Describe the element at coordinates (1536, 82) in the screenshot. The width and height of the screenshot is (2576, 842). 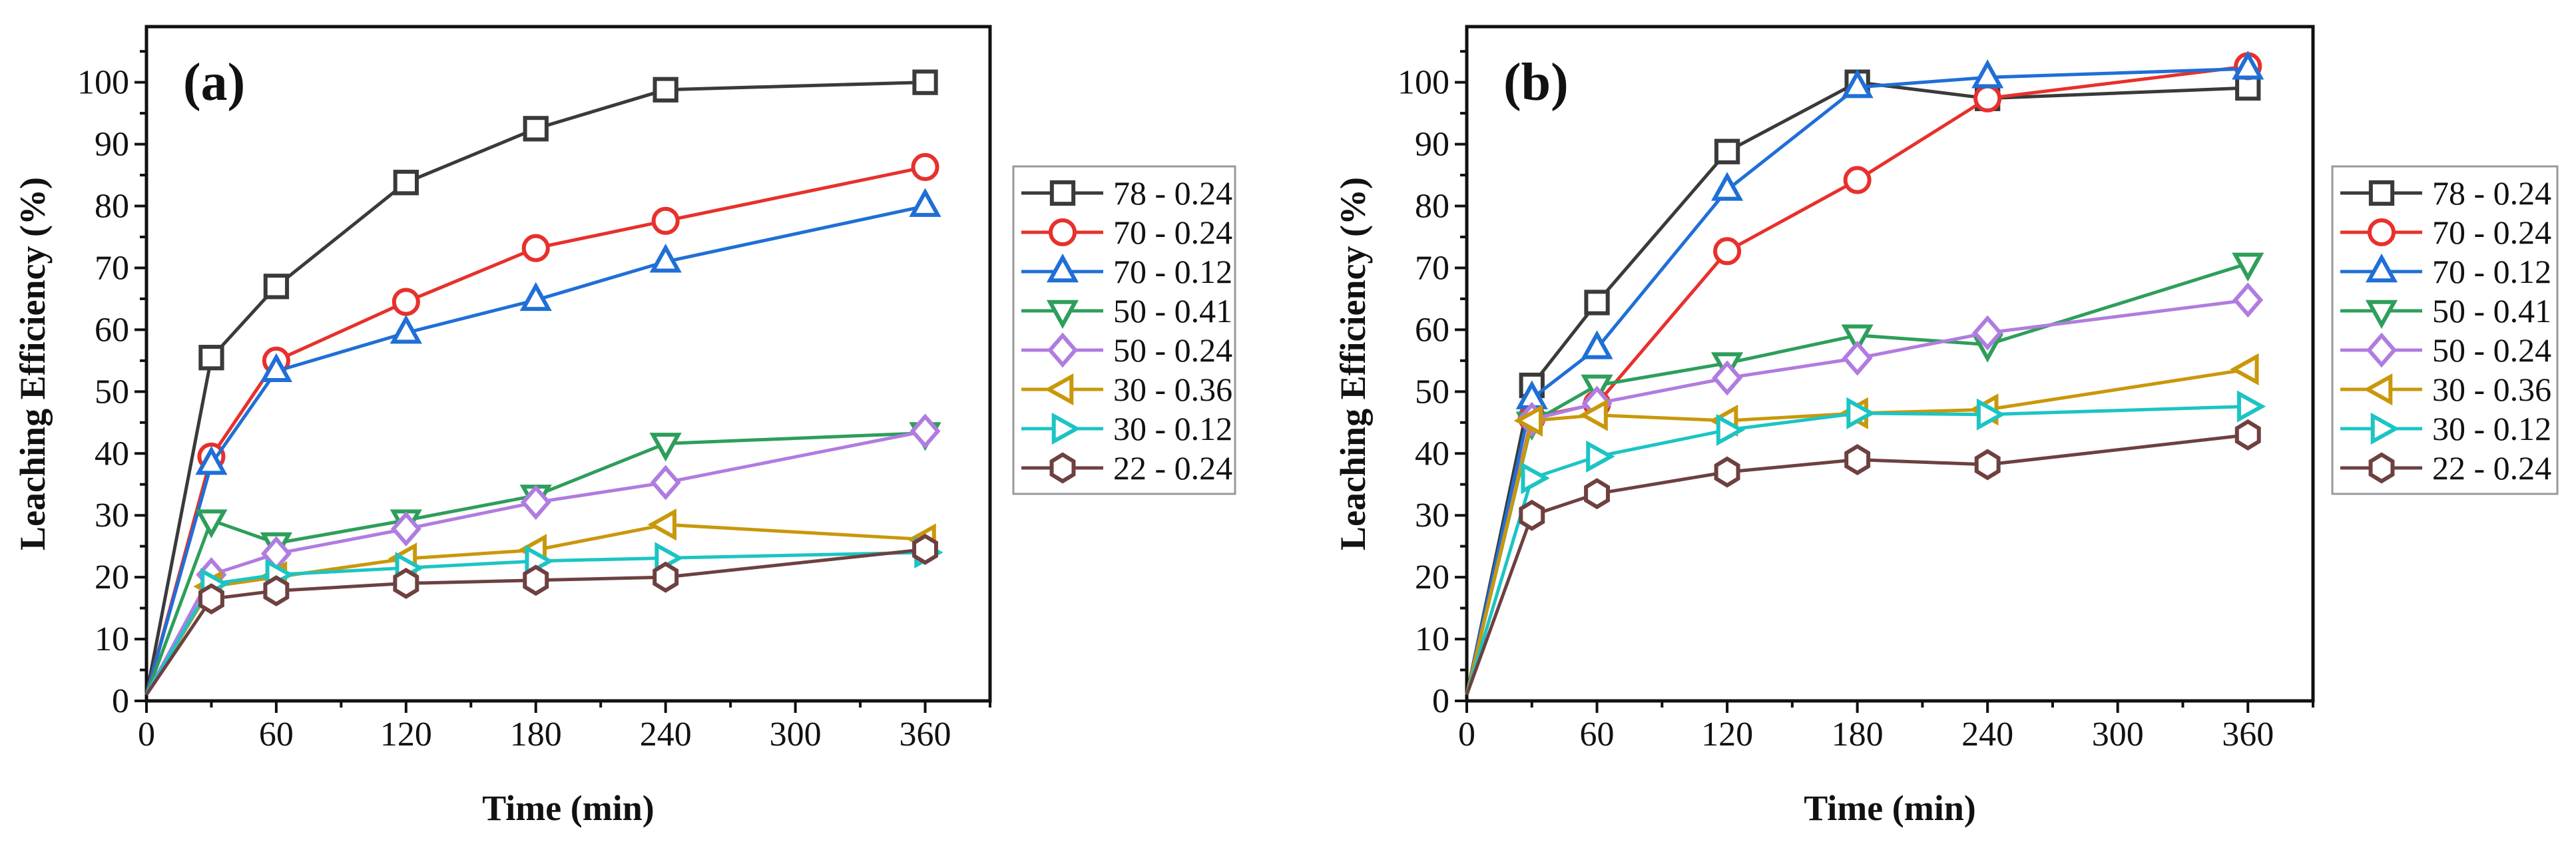
I see `panel-label: (b)` at that location.